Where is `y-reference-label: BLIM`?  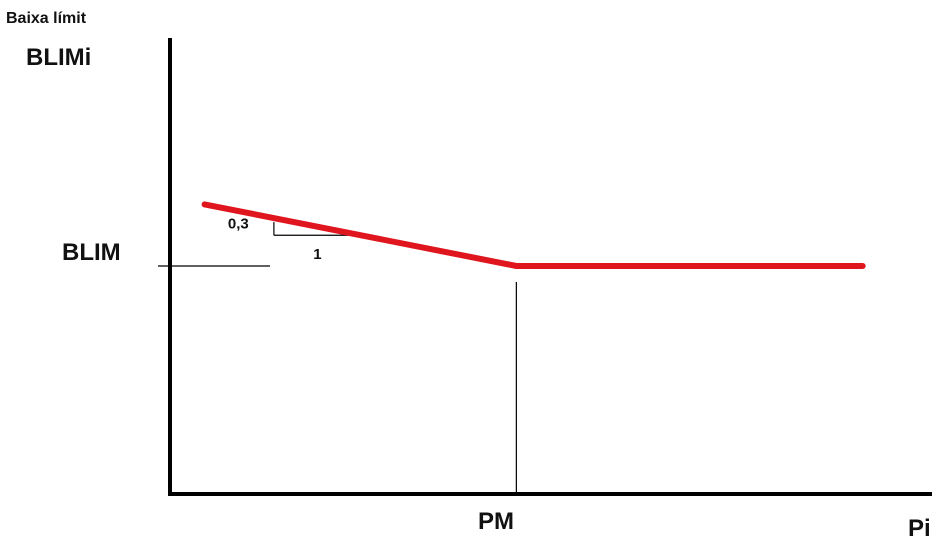
y-reference-label: BLIM is located at coordinates (91, 252).